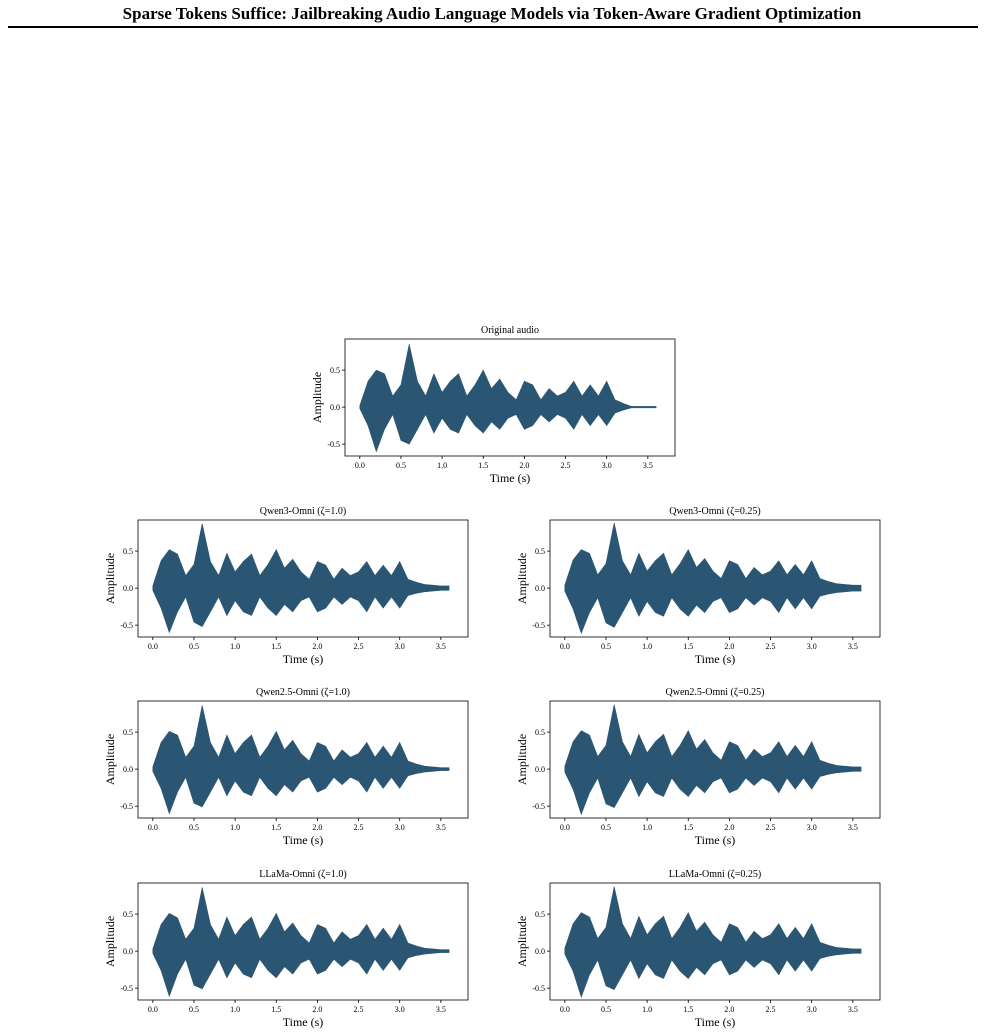  What do you see at coordinates (303, 511) in the screenshot?
I see `chart-title: Qwen3-Omni (ζ=1.0)` at bounding box center [303, 511].